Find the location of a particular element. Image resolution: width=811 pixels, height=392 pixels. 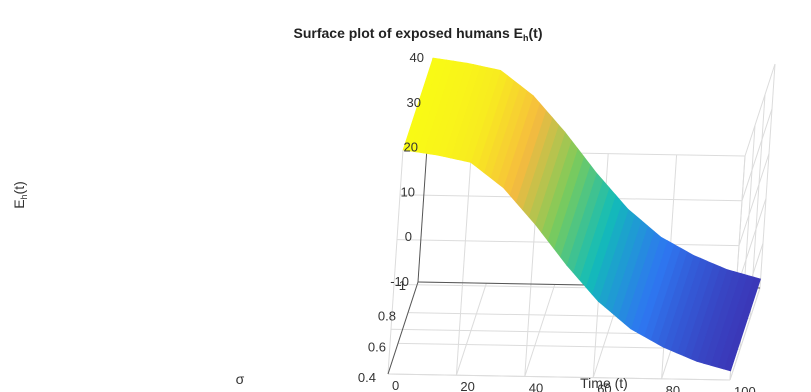

time-tick-label: 20 is located at coordinates (467, 385).